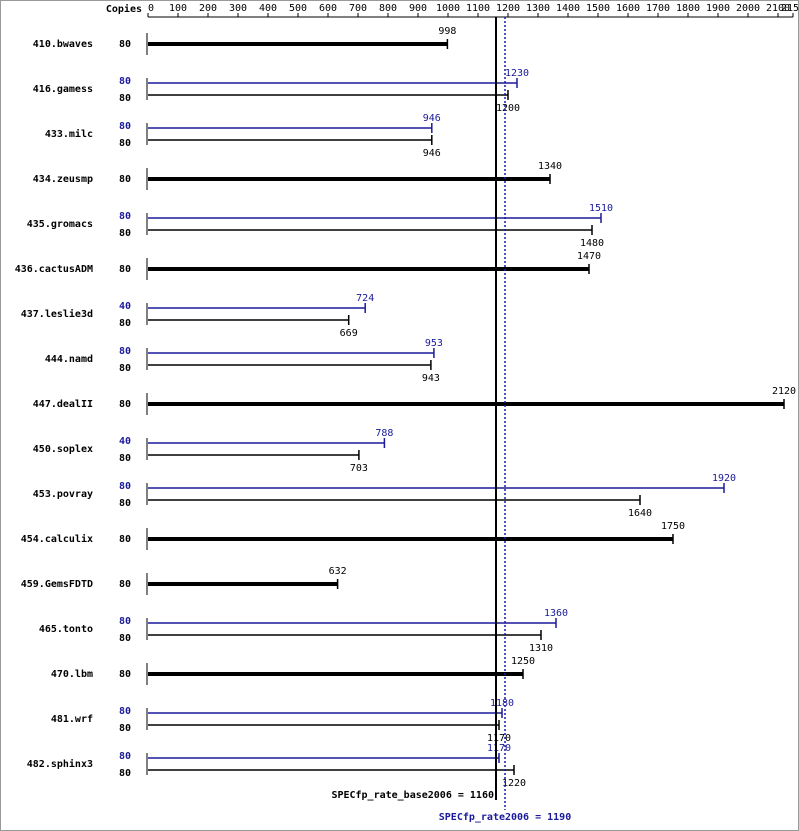  What do you see at coordinates (124, 9) in the screenshot?
I see `copies-header: Copies` at bounding box center [124, 9].